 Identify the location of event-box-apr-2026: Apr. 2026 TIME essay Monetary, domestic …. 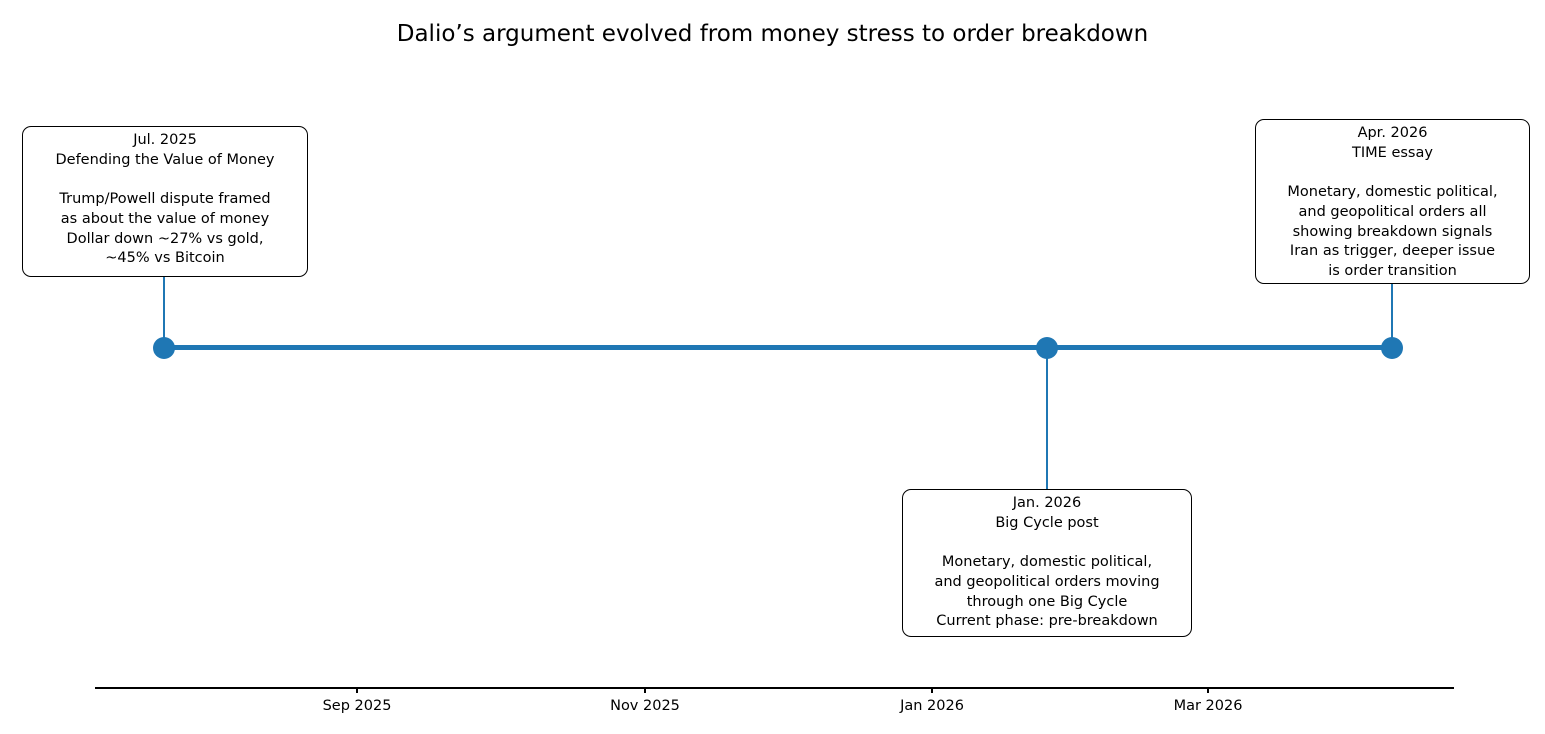
(1392, 201).